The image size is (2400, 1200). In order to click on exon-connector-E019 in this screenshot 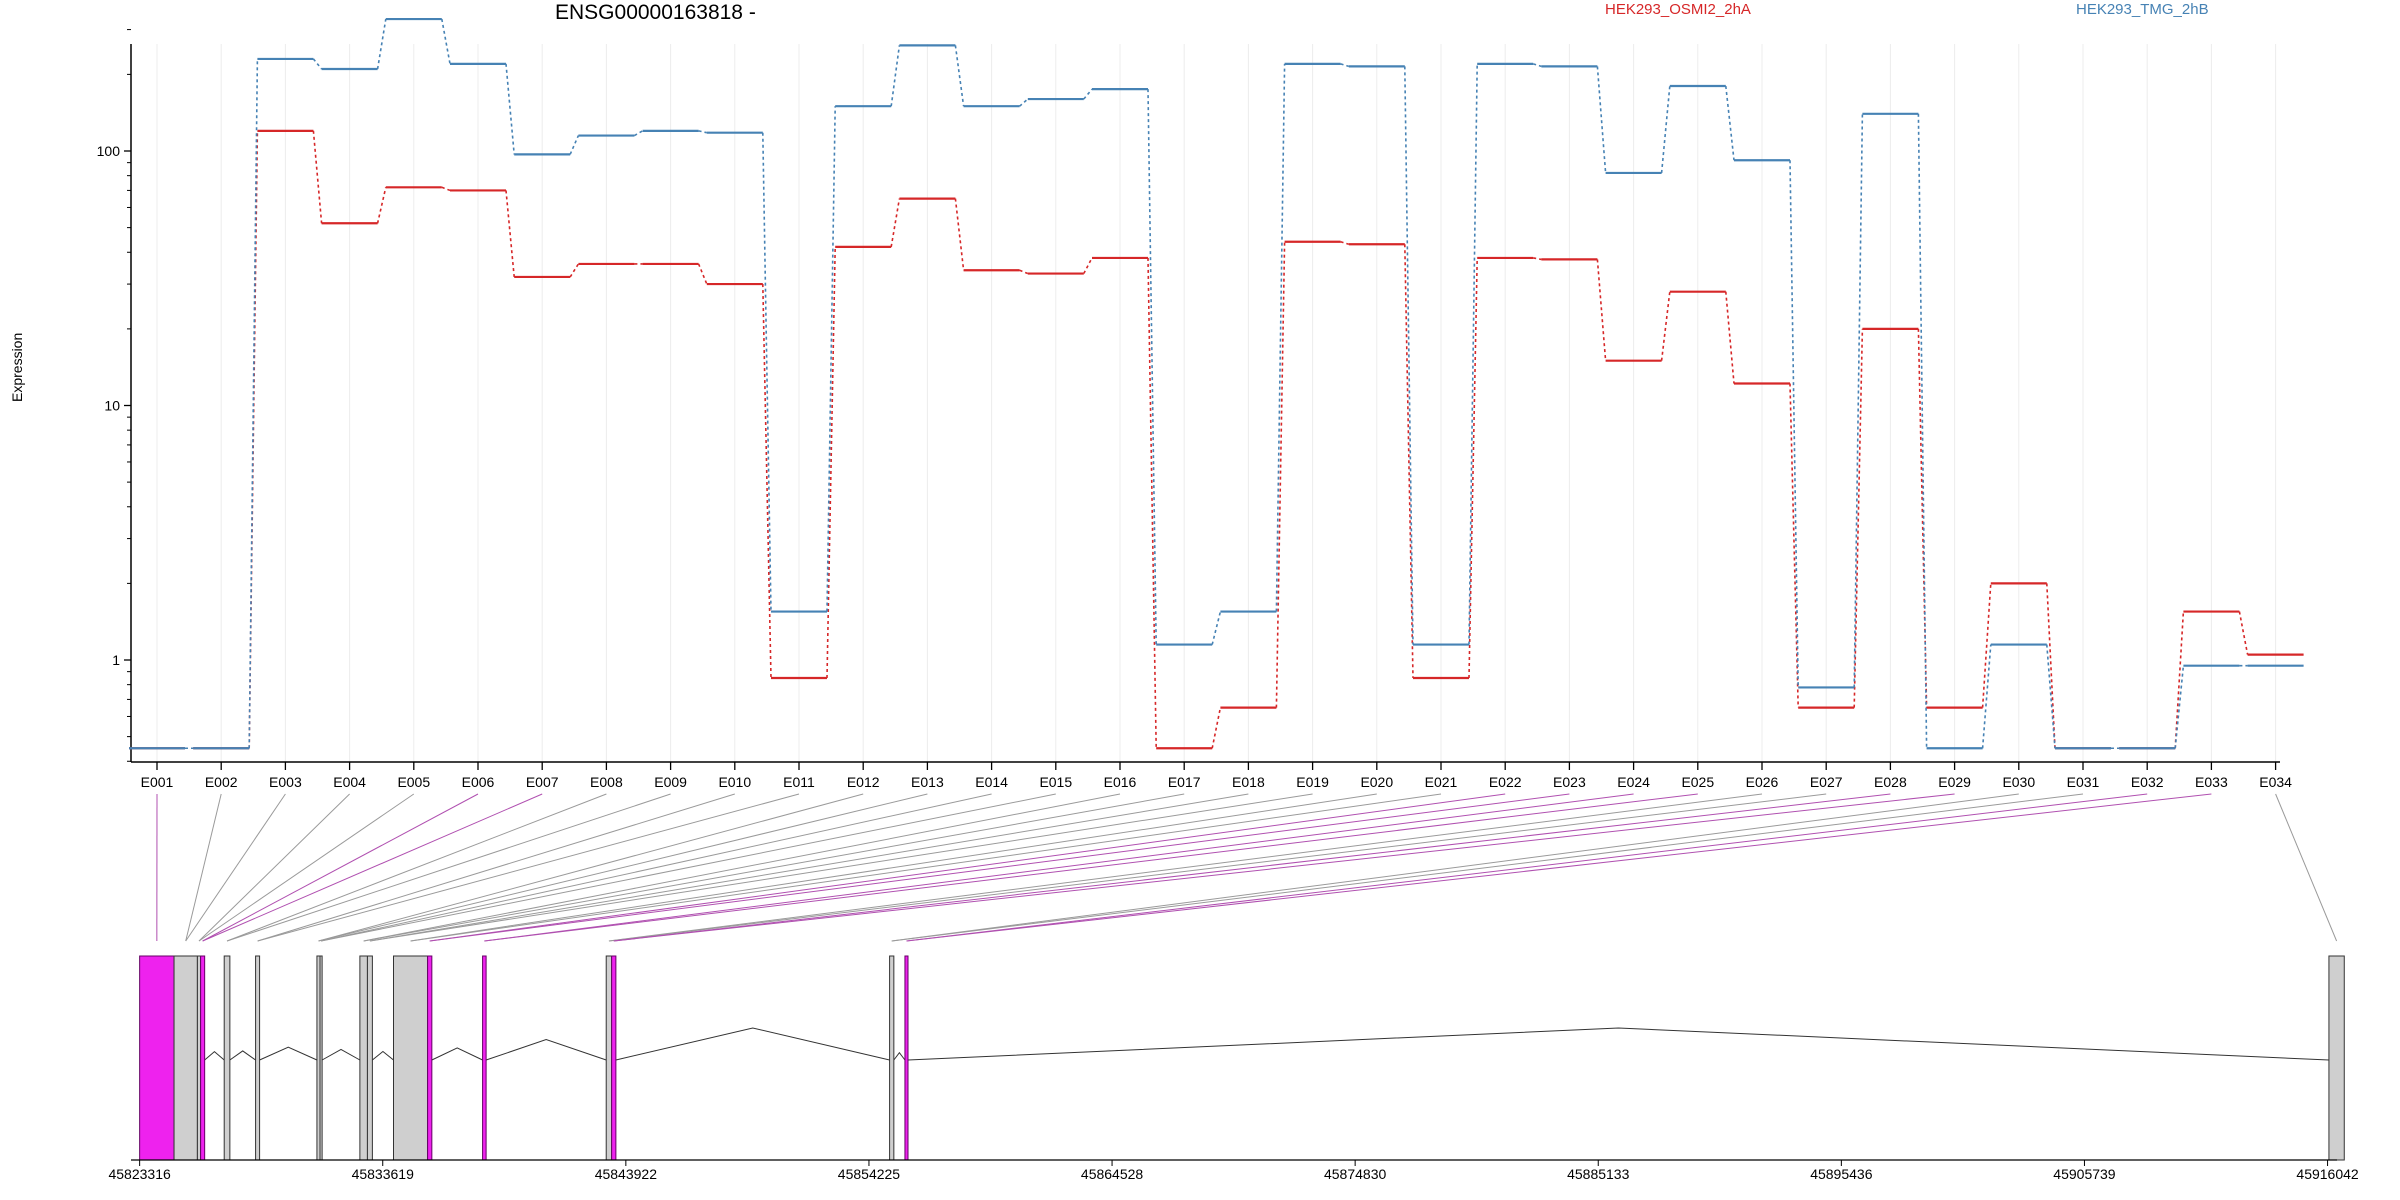, I will do `click(841, 867)`.